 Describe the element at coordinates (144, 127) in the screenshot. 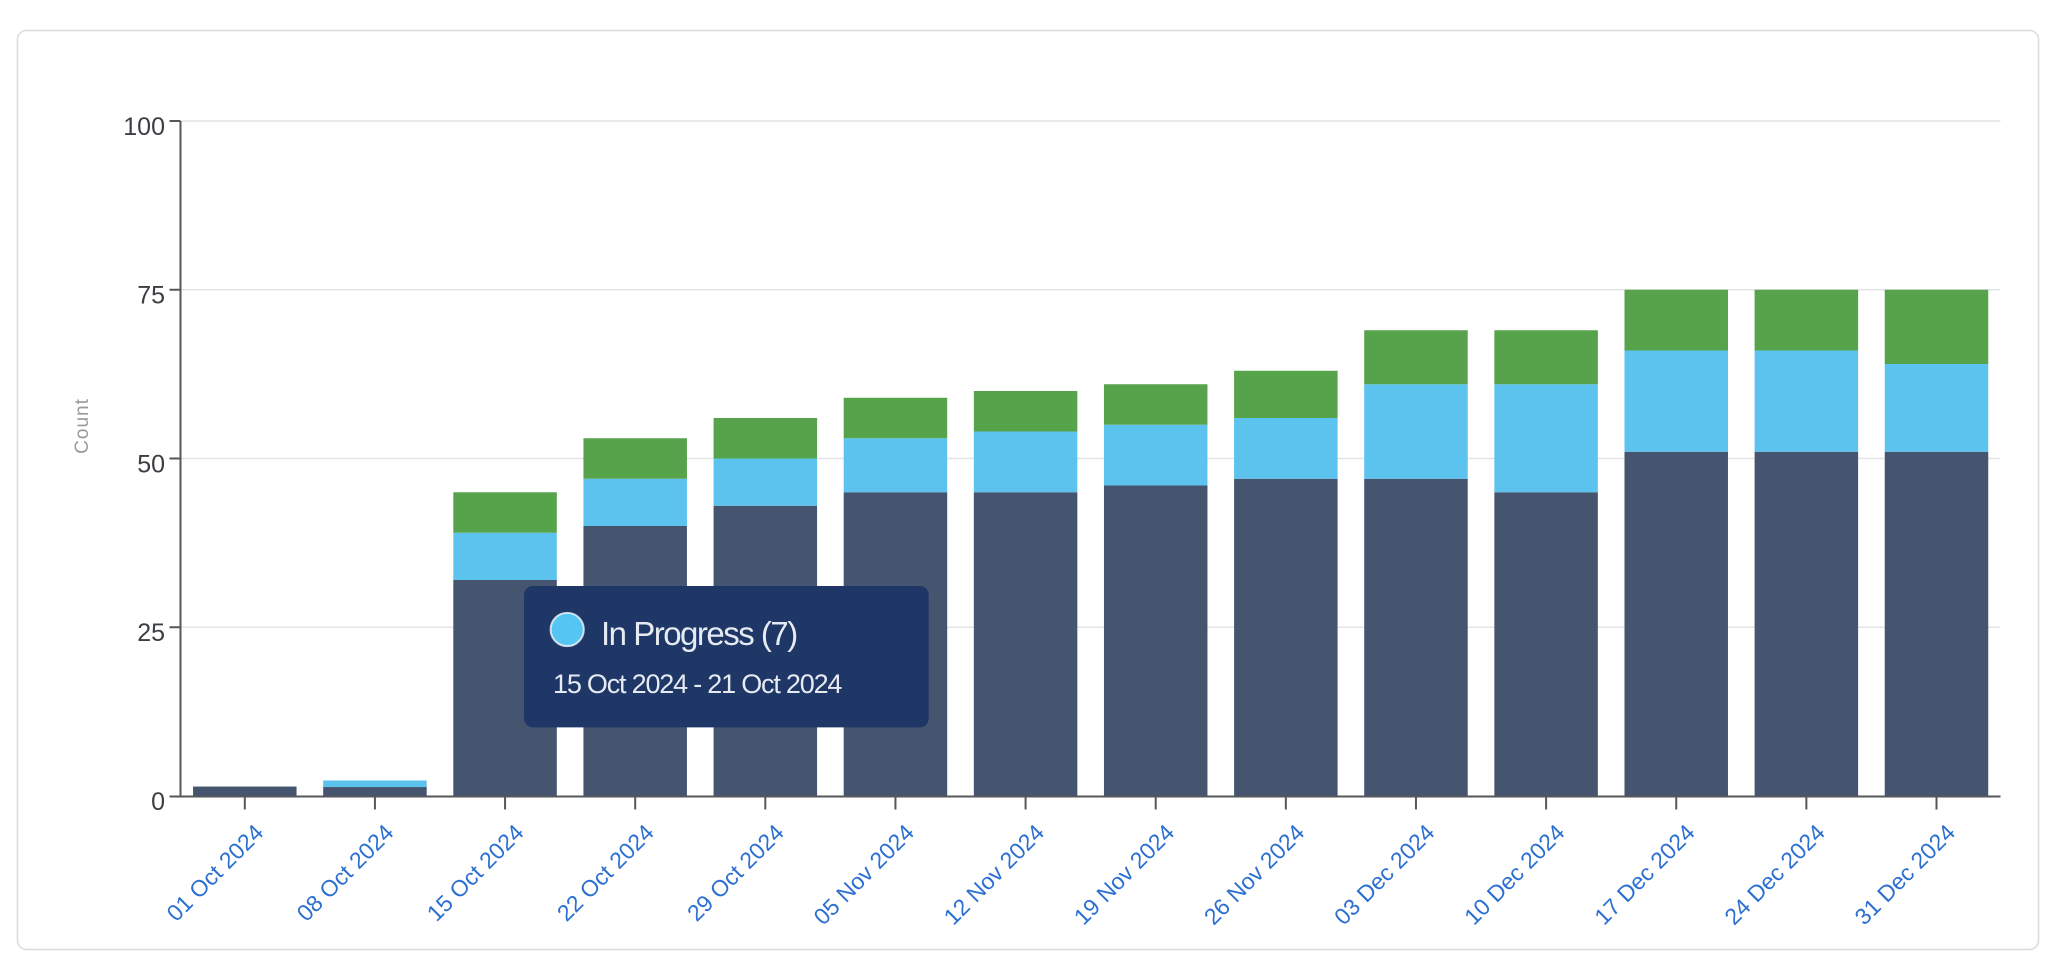

I see `svg-text: 100` at that location.